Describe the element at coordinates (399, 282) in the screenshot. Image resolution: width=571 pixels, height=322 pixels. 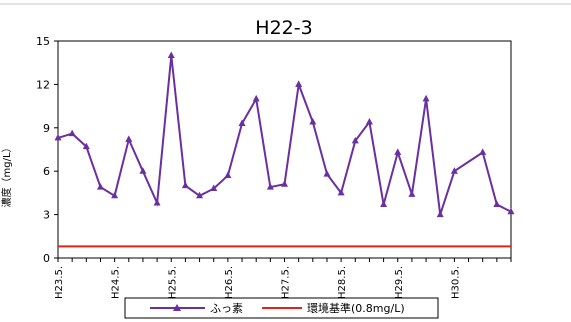
I see `x-tick-label: H29.5.` at that location.